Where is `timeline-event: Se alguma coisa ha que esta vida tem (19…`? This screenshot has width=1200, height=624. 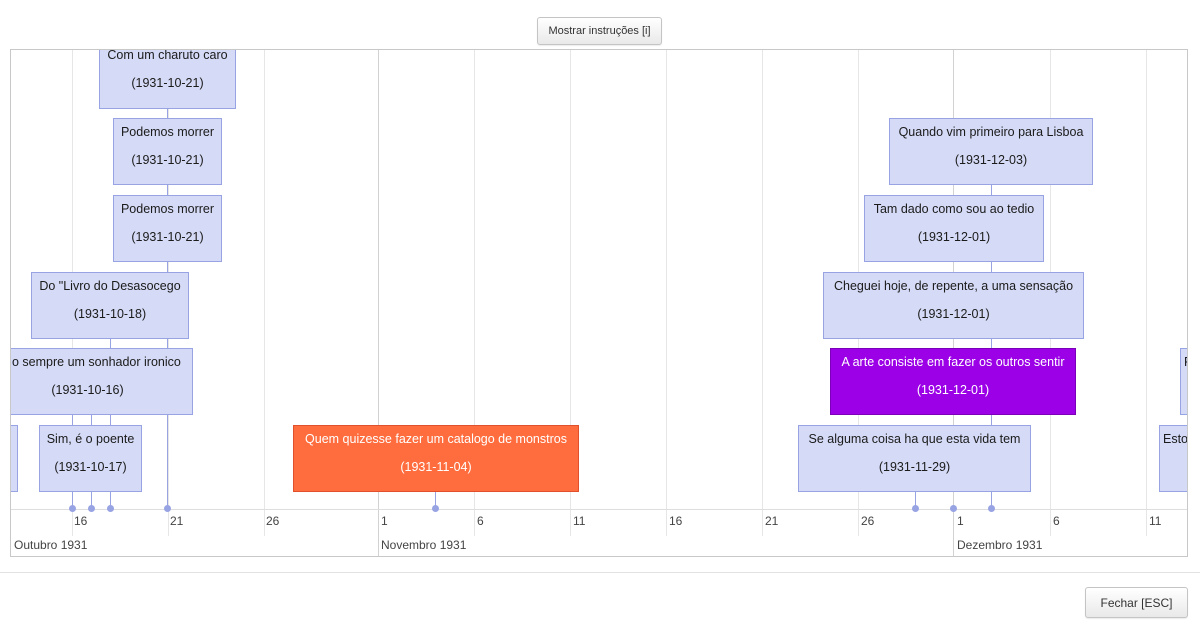
timeline-event: Se alguma coisa ha que esta vida tem (19… is located at coordinates (914, 458).